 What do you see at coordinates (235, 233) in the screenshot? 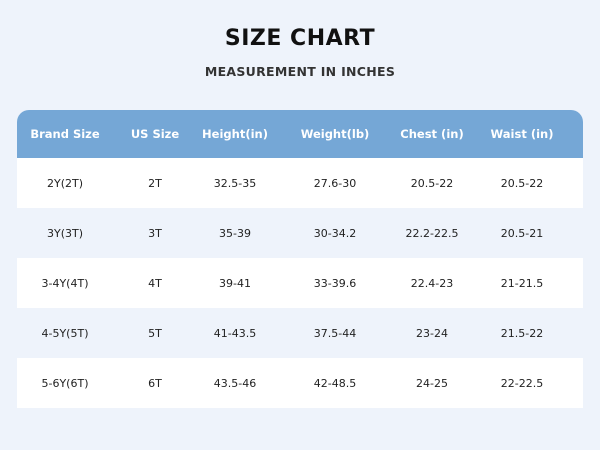
I see `table-cell: 35-39` at bounding box center [235, 233].